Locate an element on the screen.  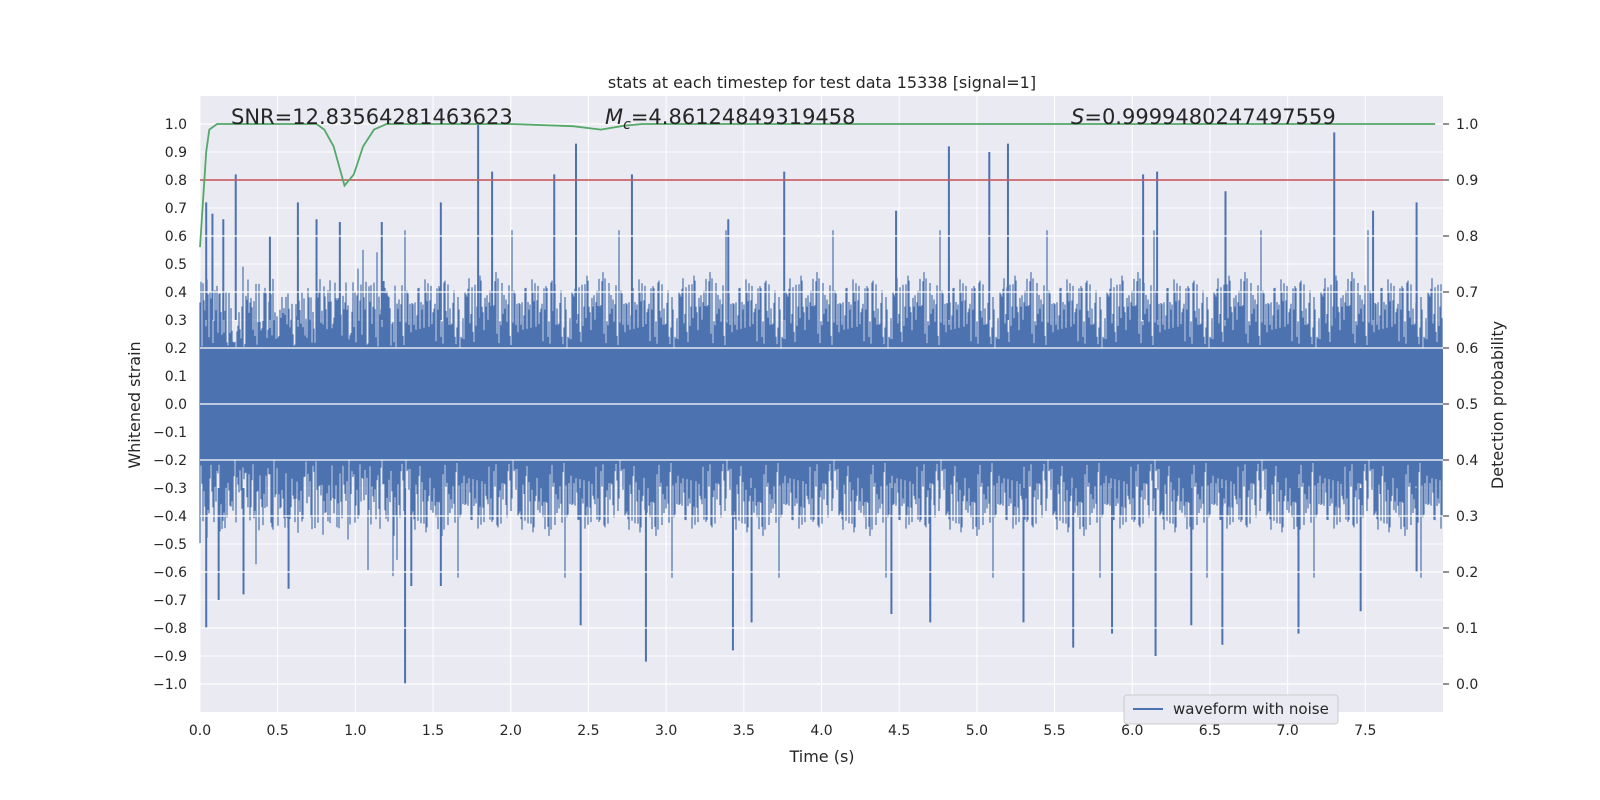
x-tick-label: 3.0 is located at coordinates (666, 731).